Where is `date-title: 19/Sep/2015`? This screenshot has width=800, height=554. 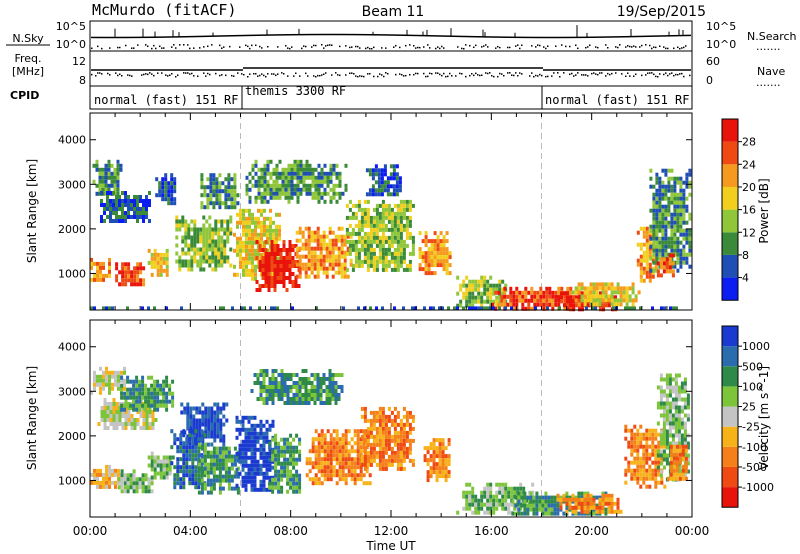
date-title: 19/Sep/2015 is located at coordinates (661, 12).